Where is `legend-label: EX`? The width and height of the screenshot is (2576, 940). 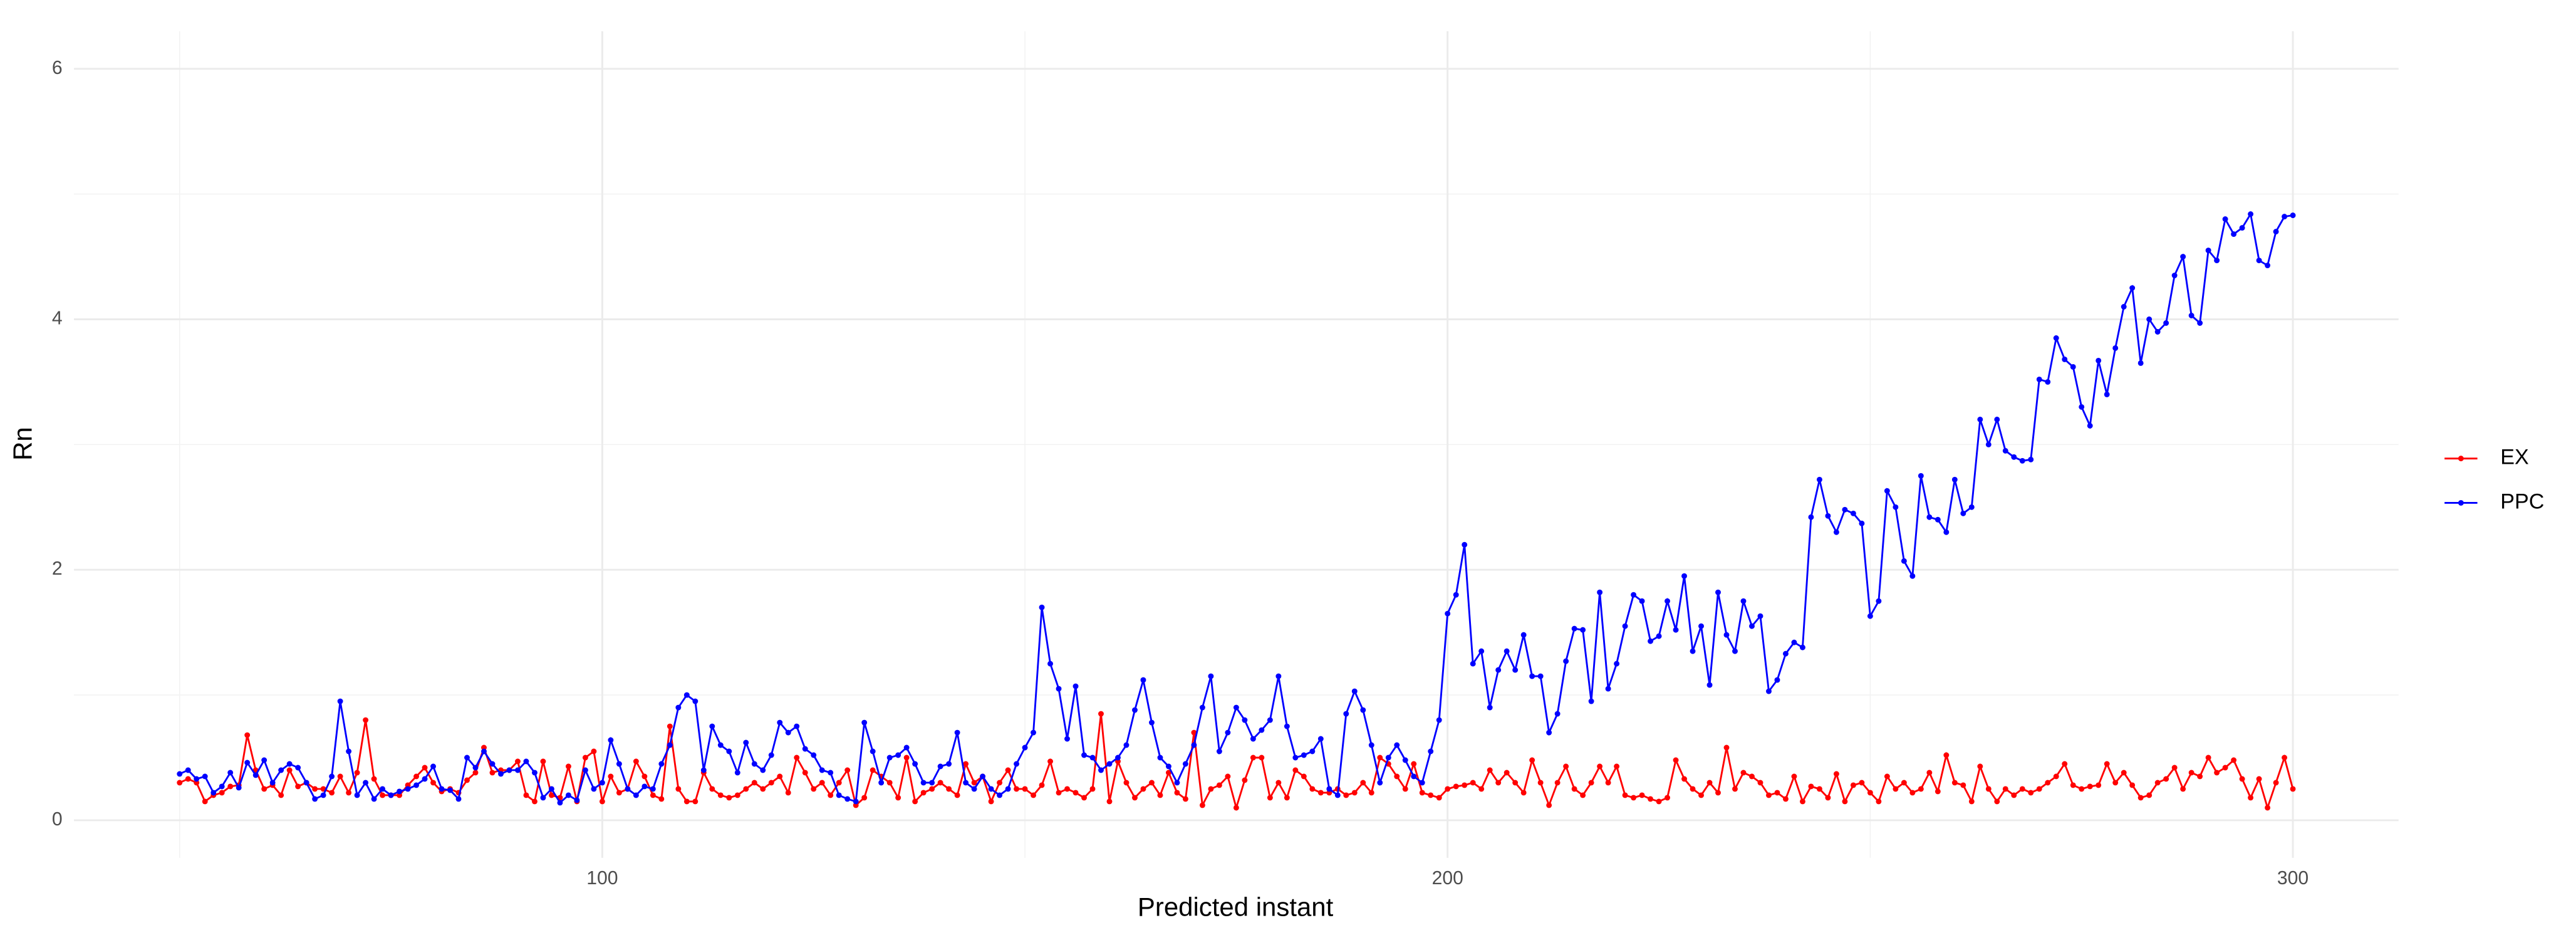 legend-label: EX is located at coordinates (2514, 457).